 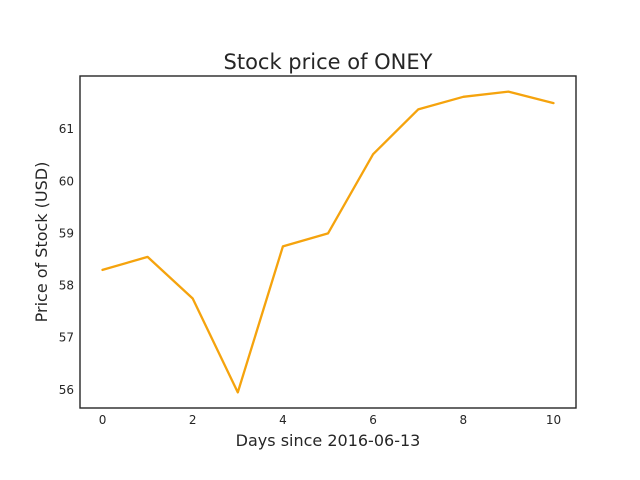 What do you see at coordinates (373, 420) in the screenshot?
I see `x-tick-label: 6` at bounding box center [373, 420].